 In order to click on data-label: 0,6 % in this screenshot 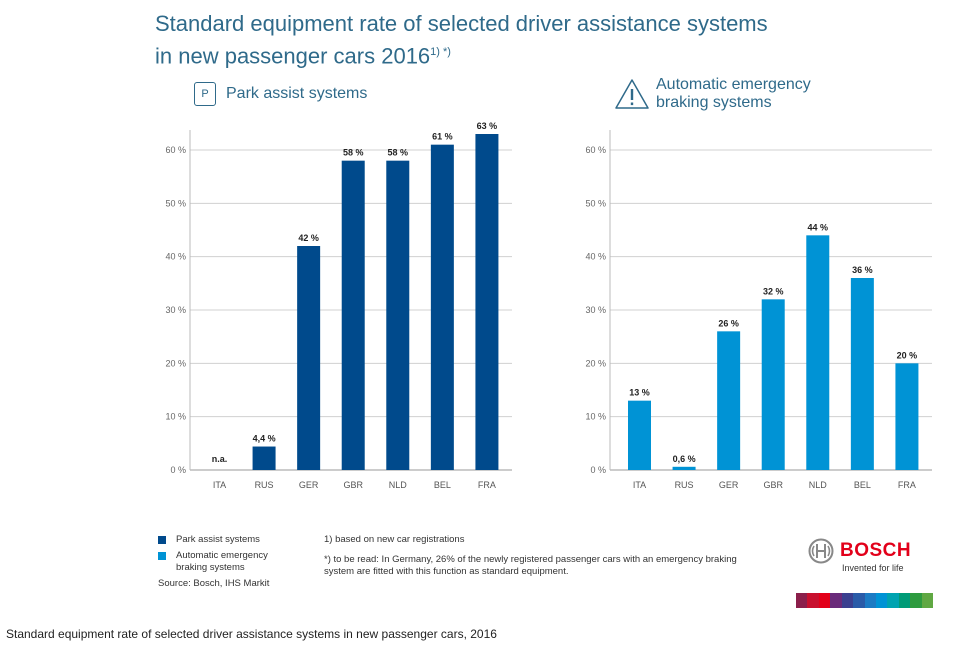, I will do `click(684, 459)`.